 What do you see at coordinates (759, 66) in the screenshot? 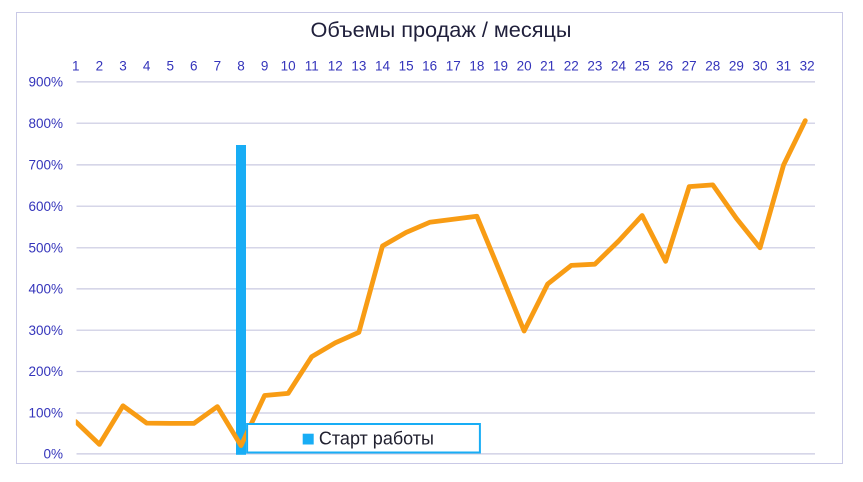
I see `svg-text: 30` at bounding box center [759, 66].